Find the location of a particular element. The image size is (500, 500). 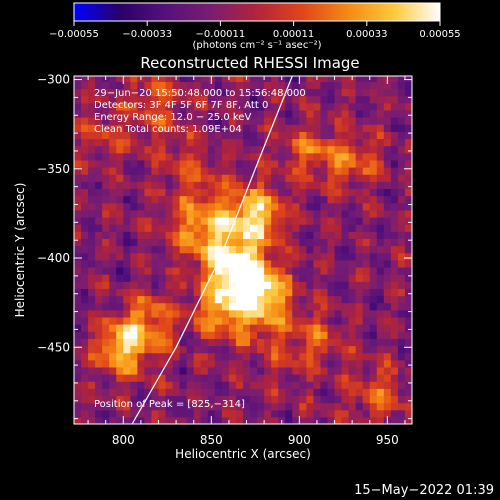

chart-title: Reconstructed RHESSI Image is located at coordinates (249, 63).